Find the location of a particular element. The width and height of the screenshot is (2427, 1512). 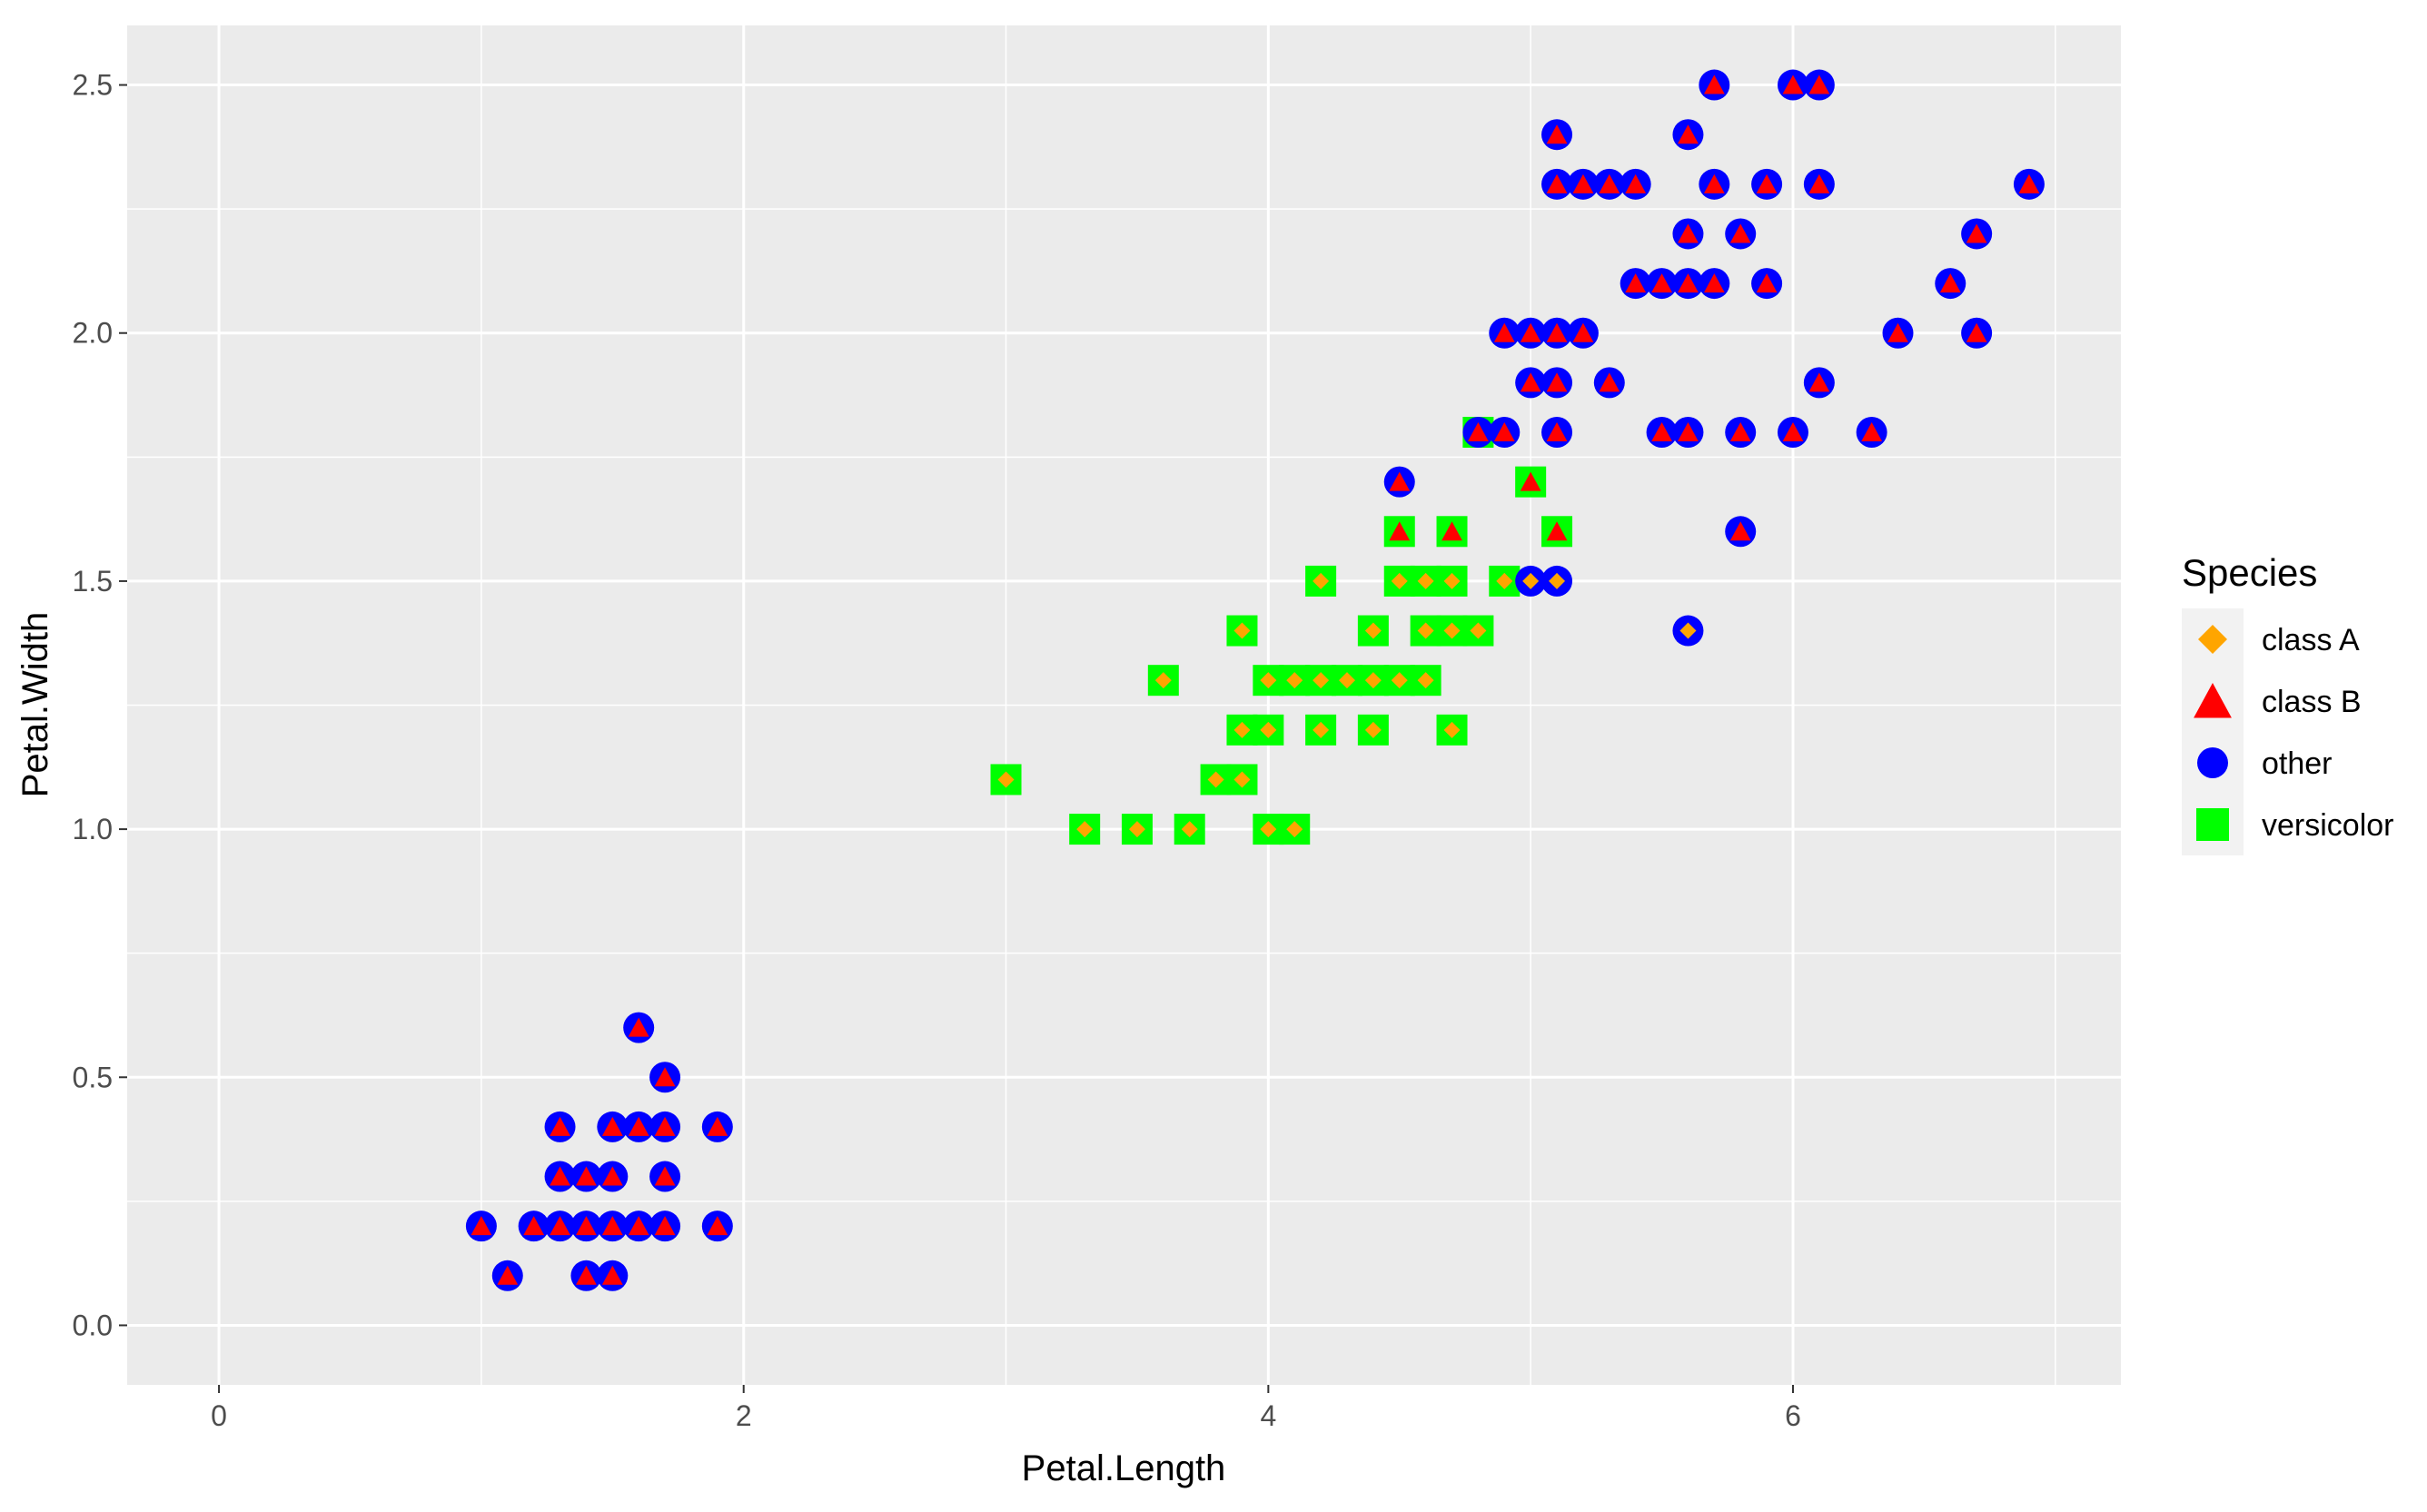

data-point-4.1-1.3 is located at coordinates (1295, 681).